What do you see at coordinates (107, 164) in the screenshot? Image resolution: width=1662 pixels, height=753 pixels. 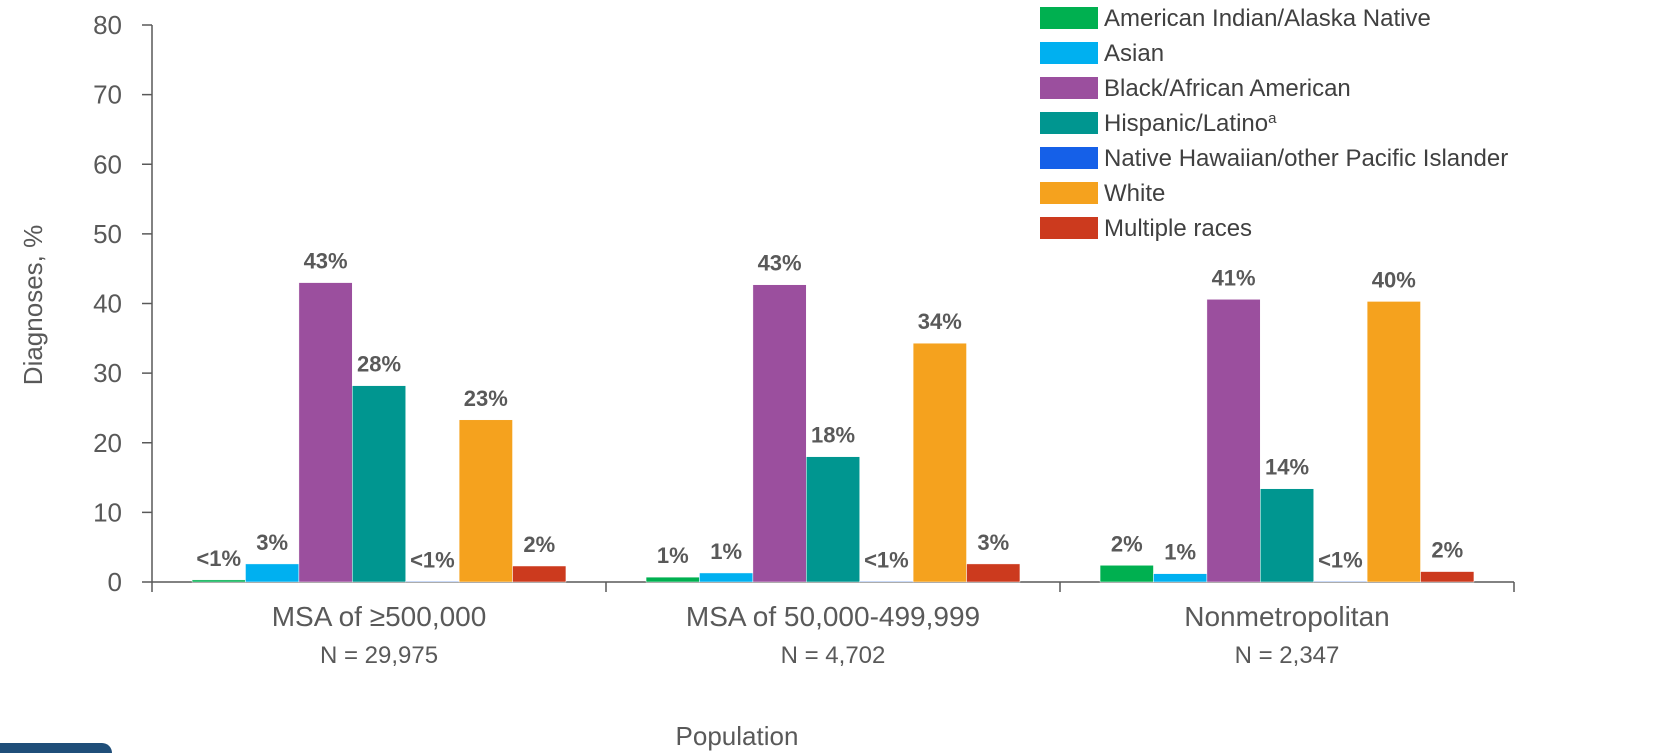 I see `y-tick-label: 60` at bounding box center [107, 164].